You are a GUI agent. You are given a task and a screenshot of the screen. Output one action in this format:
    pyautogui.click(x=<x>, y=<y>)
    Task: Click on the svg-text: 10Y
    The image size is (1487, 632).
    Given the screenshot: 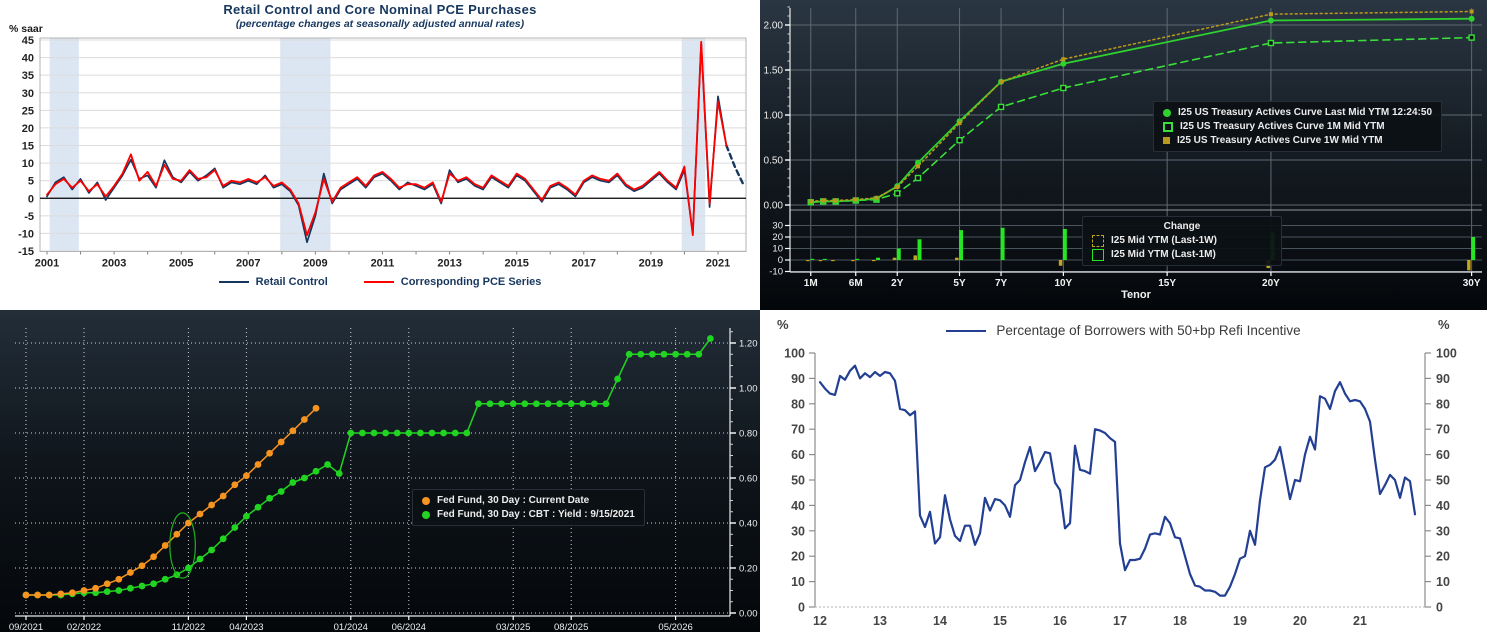 What is the action you would take?
    pyautogui.click(x=1063, y=283)
    